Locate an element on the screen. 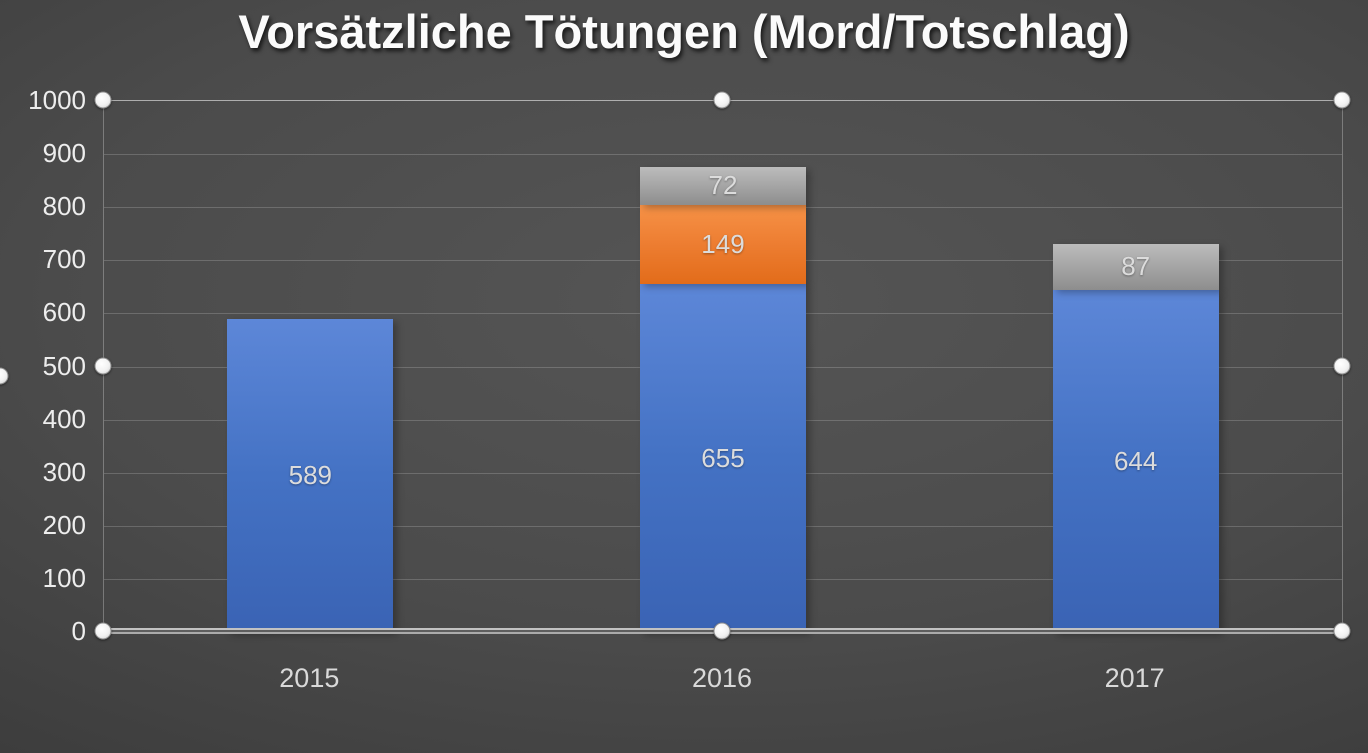 The height and width of the screenshot is (753, 1368). bar-segment-2017: 87 is located at coordinates (1135, 267).